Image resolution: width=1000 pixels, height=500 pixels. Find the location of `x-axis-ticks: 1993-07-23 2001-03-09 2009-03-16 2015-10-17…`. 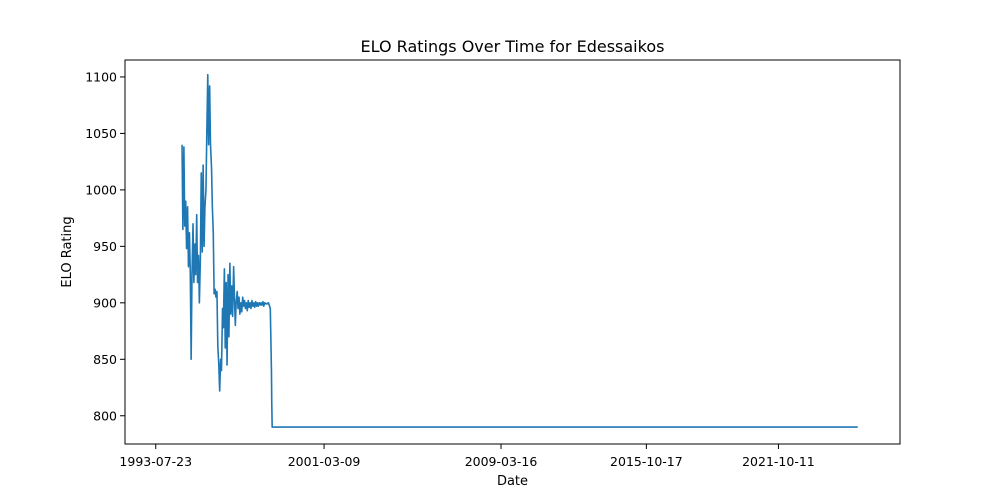

x-axis-ticks: 1993-07-23 2001-03-09 2009-03-16 2015-10-17… is located at coordinates (467, 456).